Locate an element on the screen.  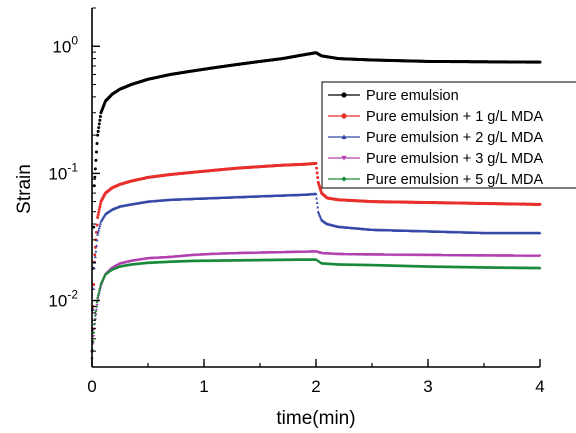
y-tick-label: 10⁻¹ is located at coordinates (63, 171).